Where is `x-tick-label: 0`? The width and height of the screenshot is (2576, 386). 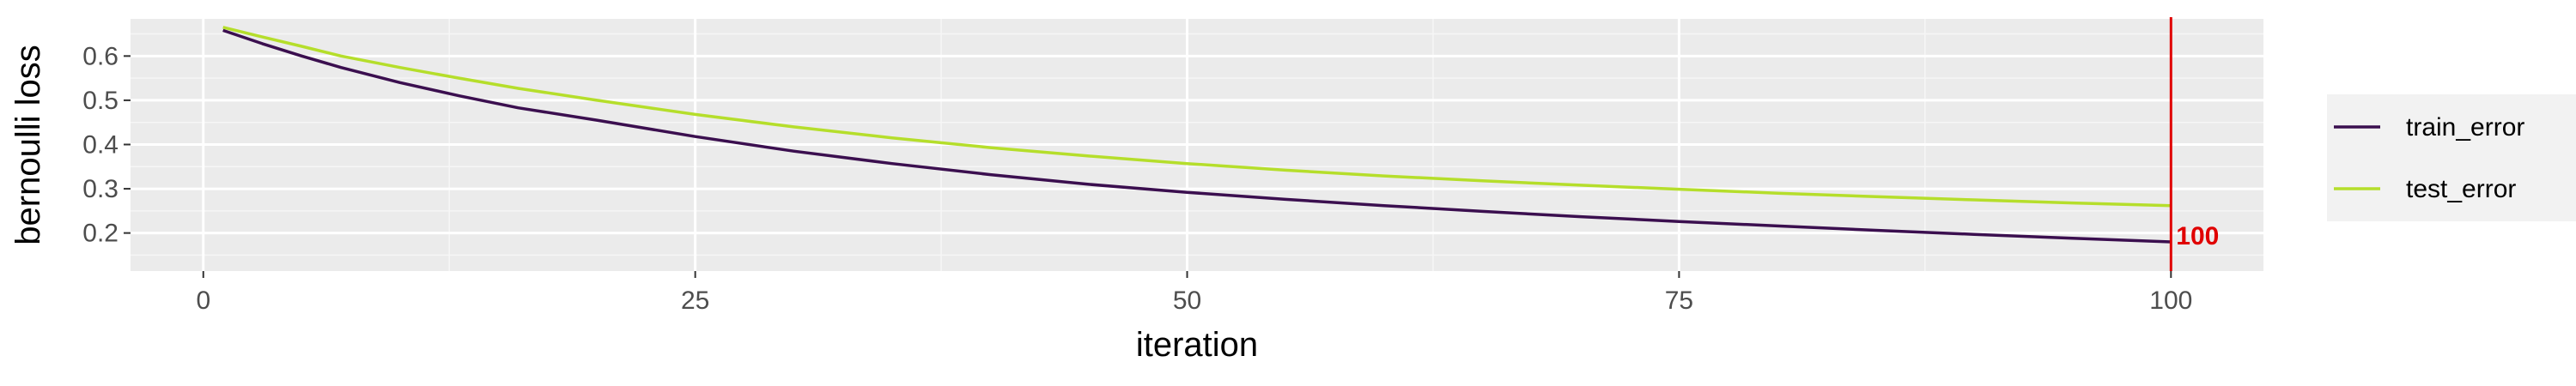 x-tick-label: 0 is located at coordinates (203, 300).